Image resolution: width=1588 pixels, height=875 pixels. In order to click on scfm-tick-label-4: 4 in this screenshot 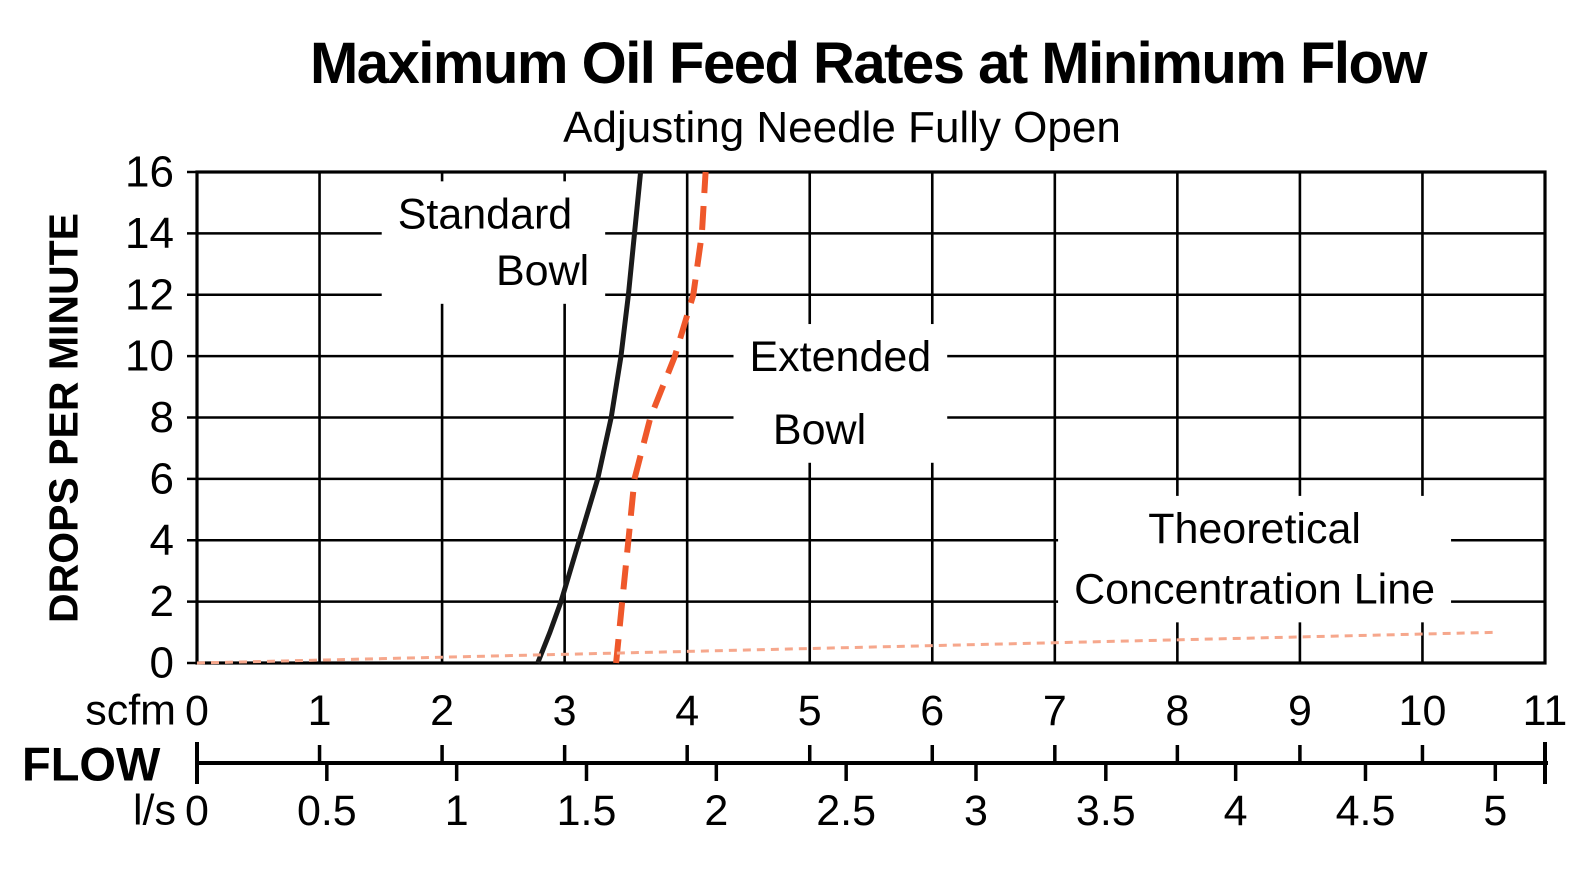, I will do `click(687, 711)`.